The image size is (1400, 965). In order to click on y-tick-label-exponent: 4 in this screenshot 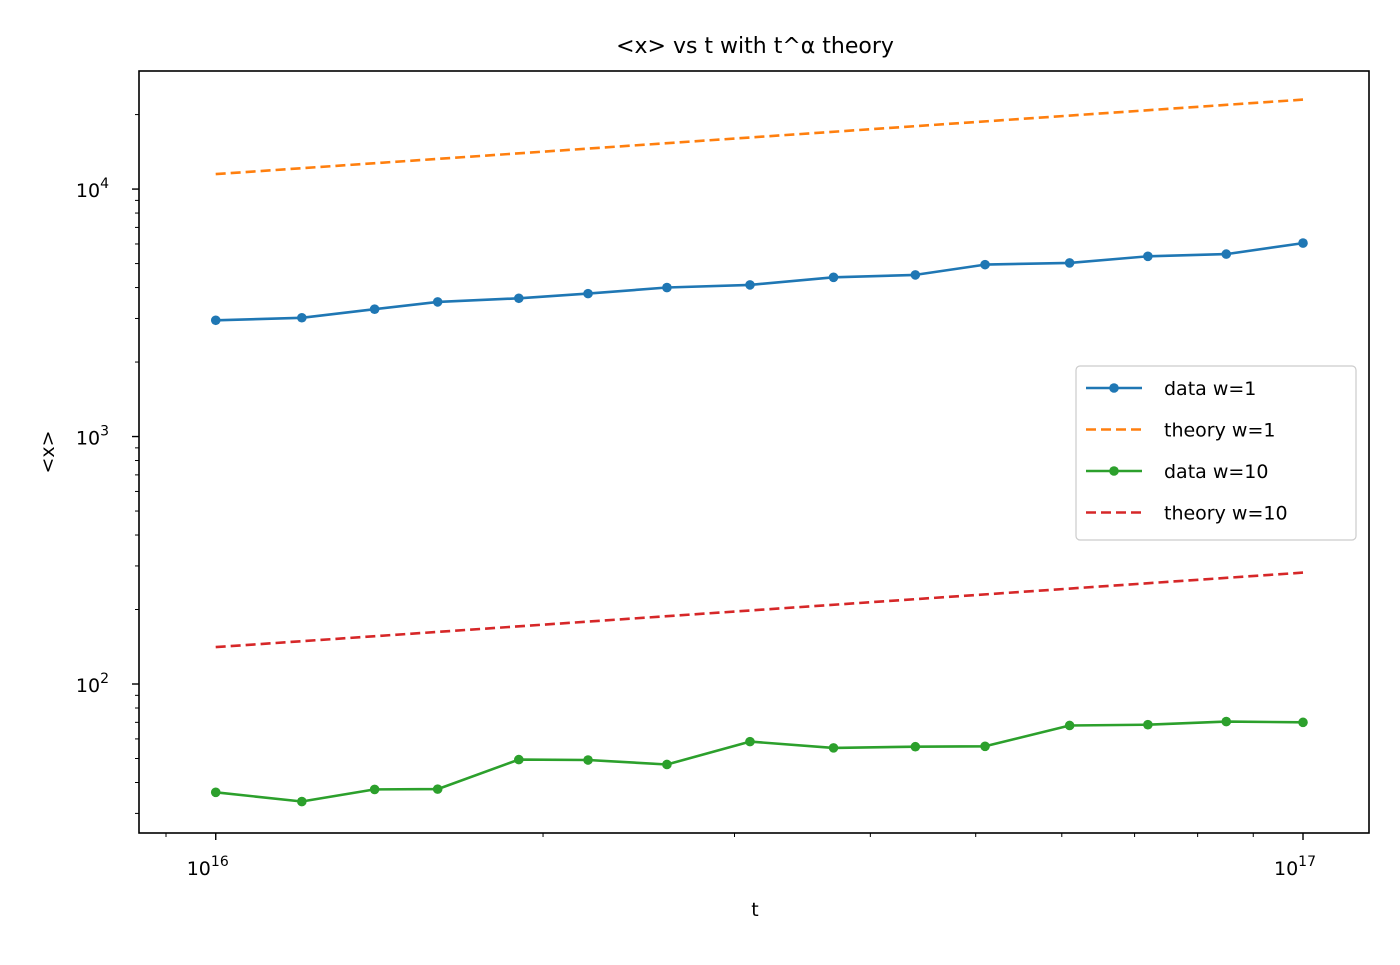, I will do `click(104, 184)`.